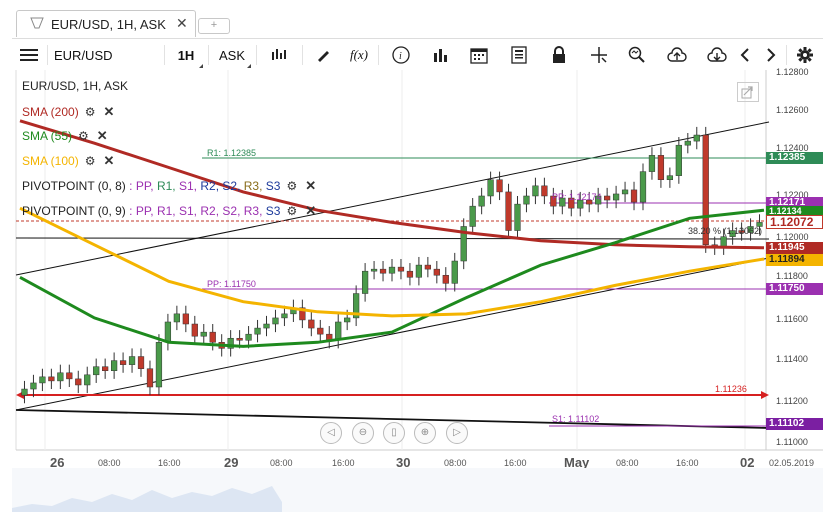  What do you see at coordinates (232, 153) in the screenshot?
I see `r1-annotation: R1: 1.12385` at bounding box center [232, 153].